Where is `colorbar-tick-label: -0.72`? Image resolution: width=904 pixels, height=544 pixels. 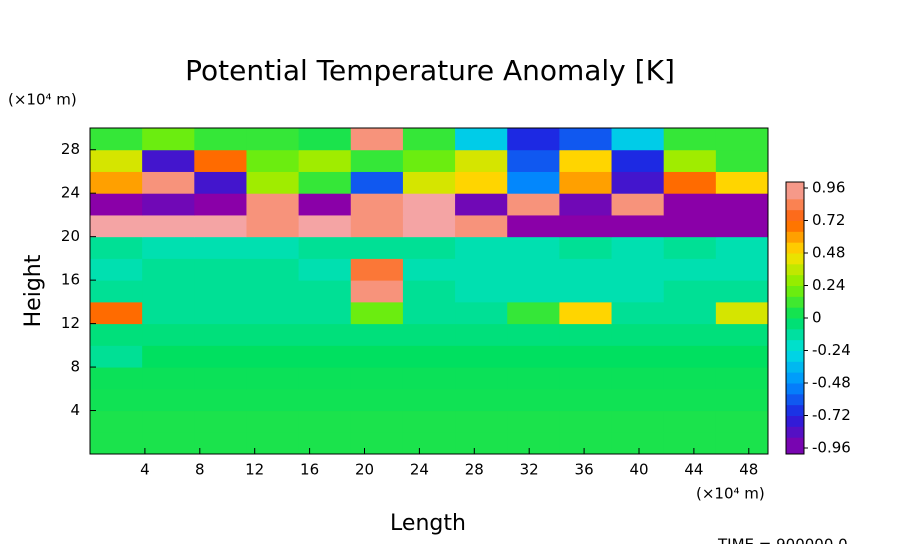
colorbar-tick-label: -0.72 is located at coordinates (831, 415).